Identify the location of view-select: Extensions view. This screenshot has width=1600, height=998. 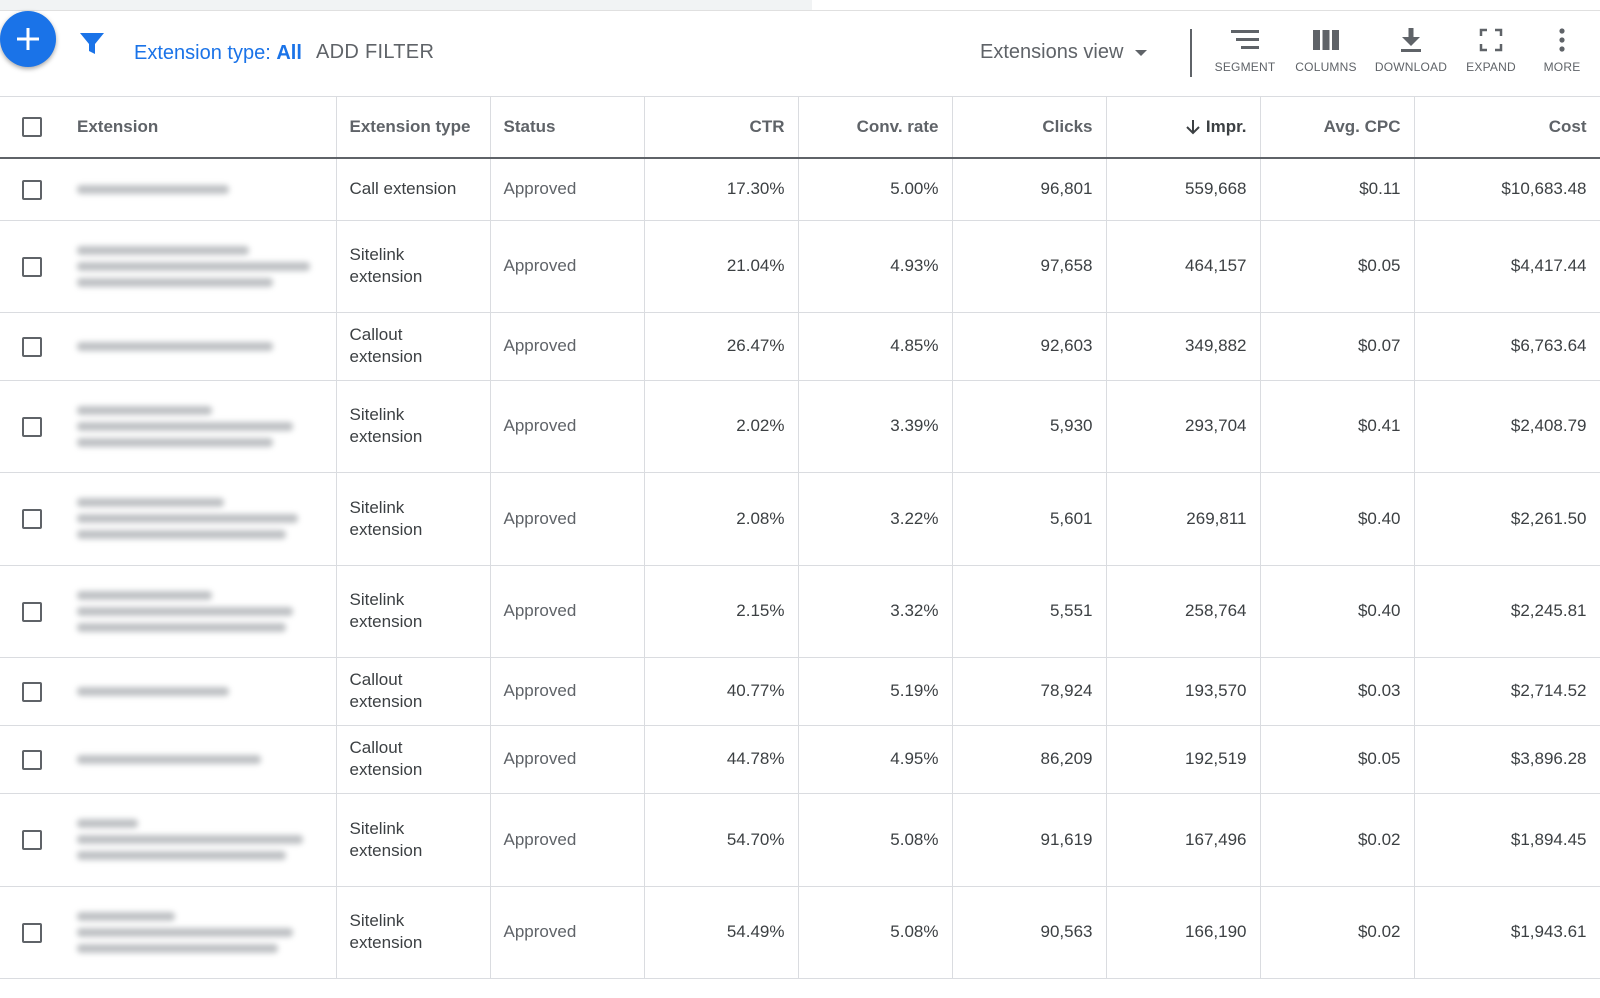
(1064, 52).